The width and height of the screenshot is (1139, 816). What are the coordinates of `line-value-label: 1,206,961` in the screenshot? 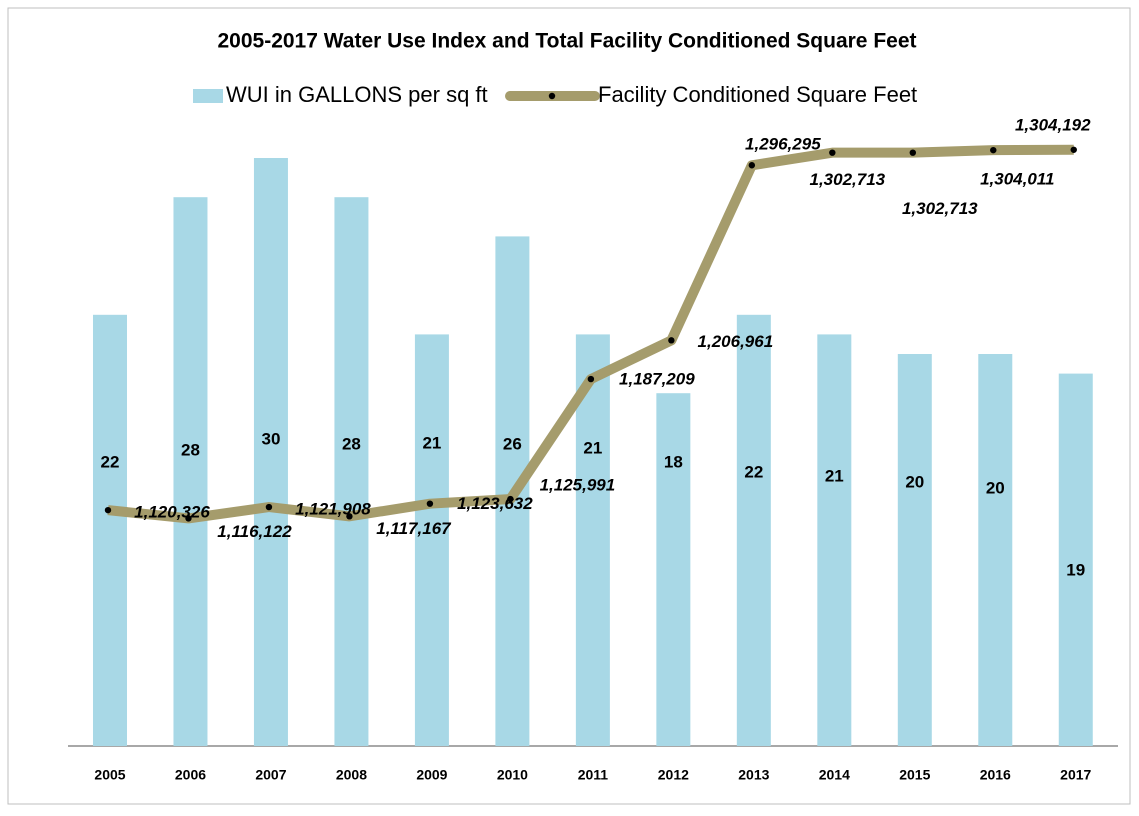 It's located at (736, 341).